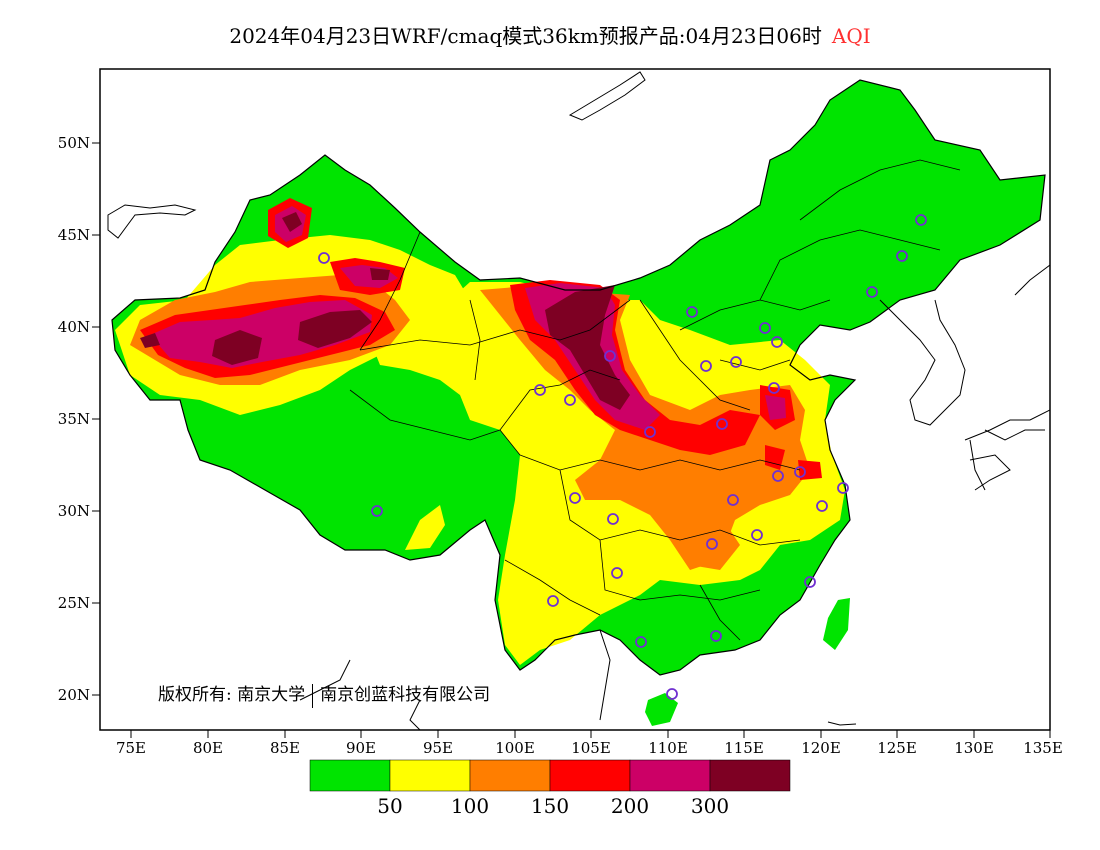  What do you see at coordinates (74, 143) in the screenshot?
I see `lat-label: 50N` at bounding box center [74, 143].